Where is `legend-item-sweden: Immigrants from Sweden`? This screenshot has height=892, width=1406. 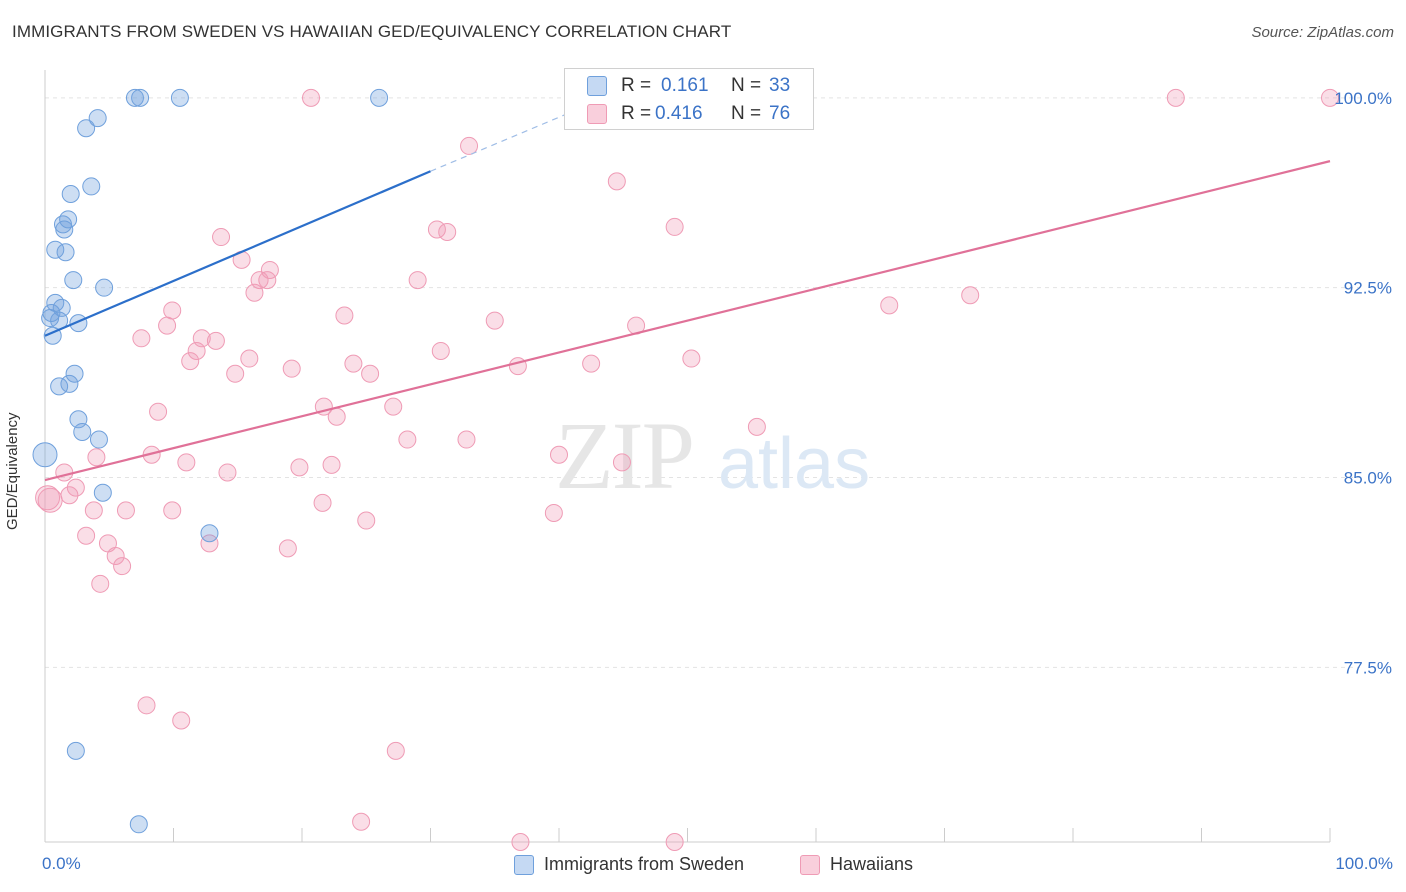
legend-item-sweden: Immigrants from Sweden is located at coordinates (629, 864).